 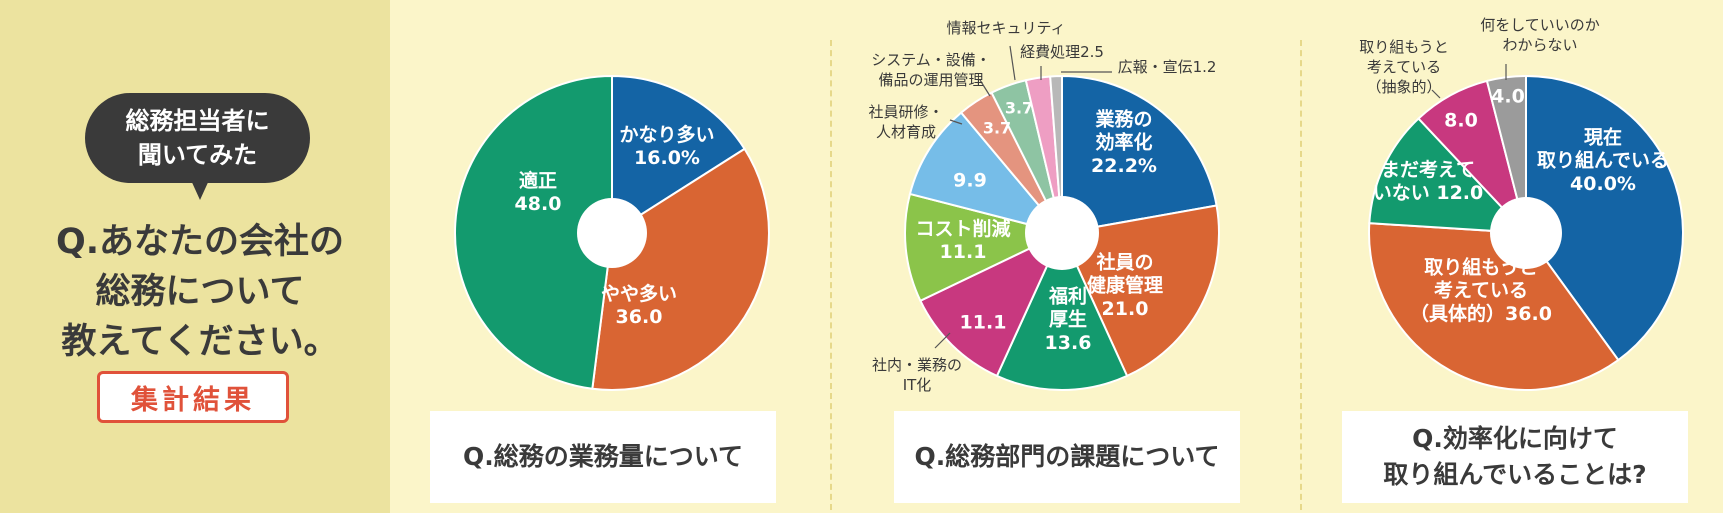 I want to click on pie-2-label-1-line-3: 22.2%, so click(x=1124, y=166).